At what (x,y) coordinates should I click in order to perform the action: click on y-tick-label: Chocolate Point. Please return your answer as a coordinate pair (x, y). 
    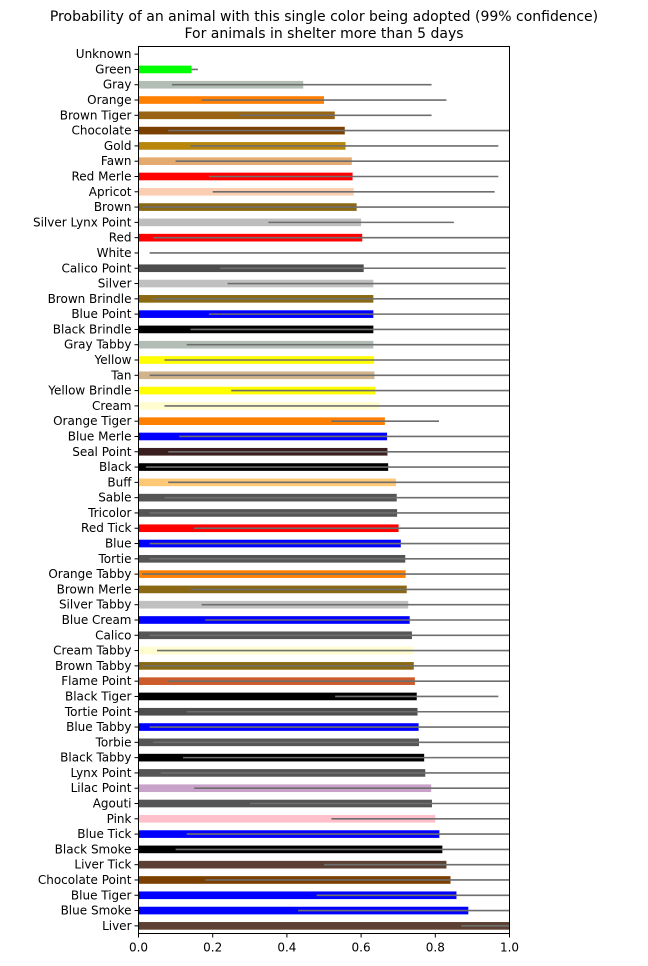
    Looking at the image, I should click on (85, 880).